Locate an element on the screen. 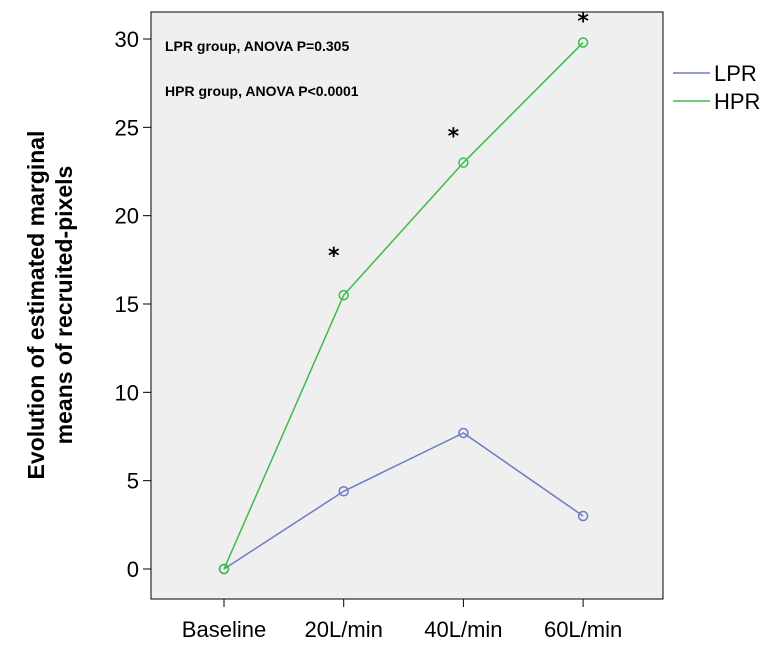 The image size is (772, 648). y-tick-label-30: 30 is located at coordinates (127, 39).